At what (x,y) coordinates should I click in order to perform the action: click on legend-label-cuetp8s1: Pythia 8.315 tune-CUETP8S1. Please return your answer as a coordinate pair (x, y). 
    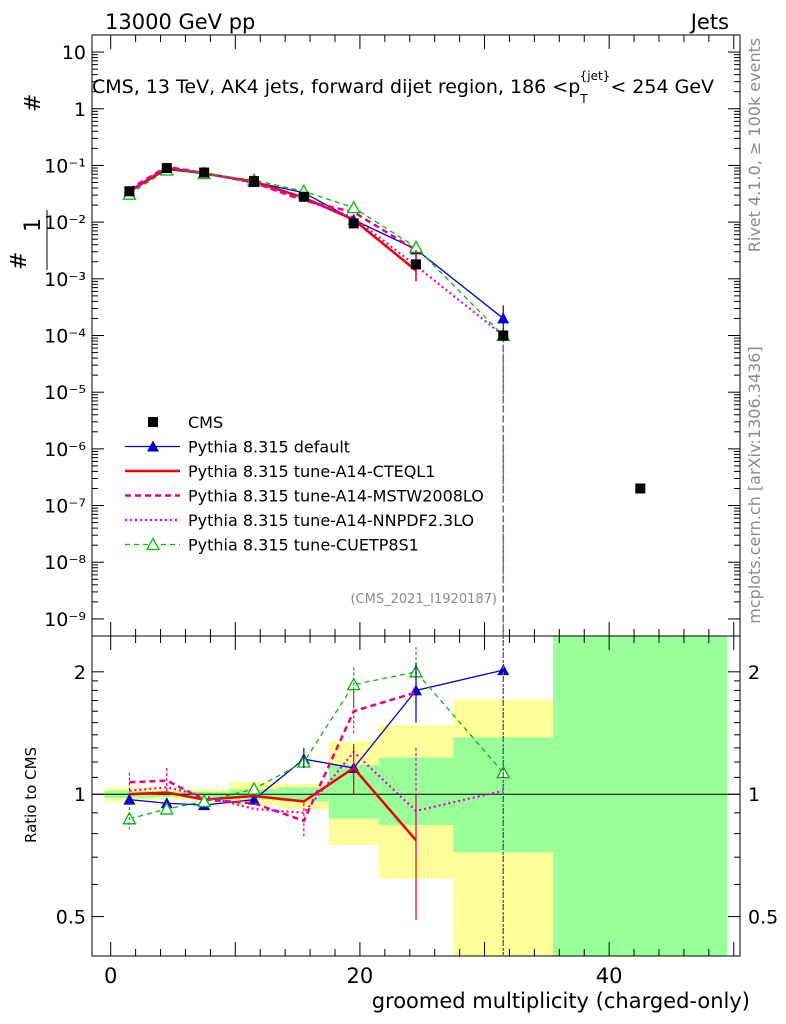
    Looking at the image, I should click on (303, 545).